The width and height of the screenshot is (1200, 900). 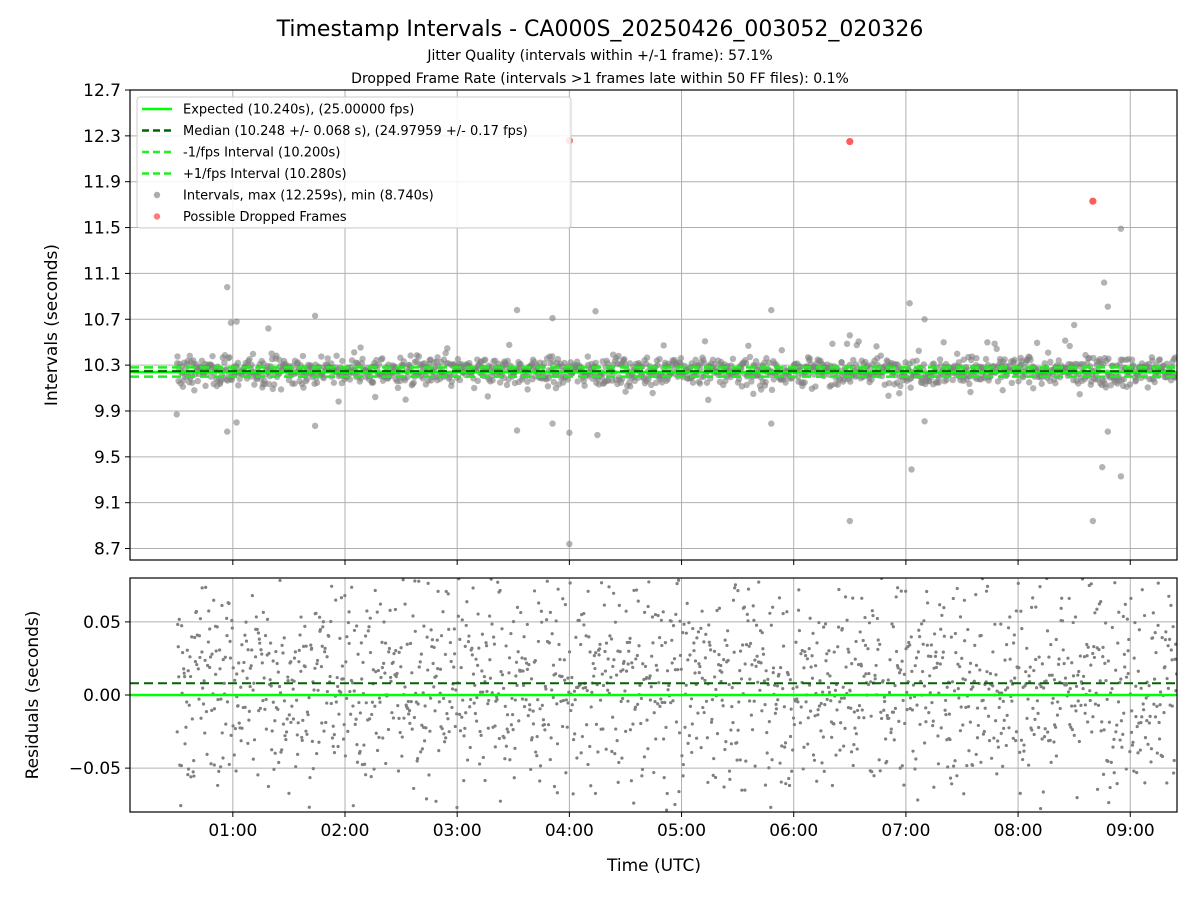 What do you see at coordinates (793, 831) in the screenshot?
I see `x-tick-label: 06:00` at bounding box center [793, 831].